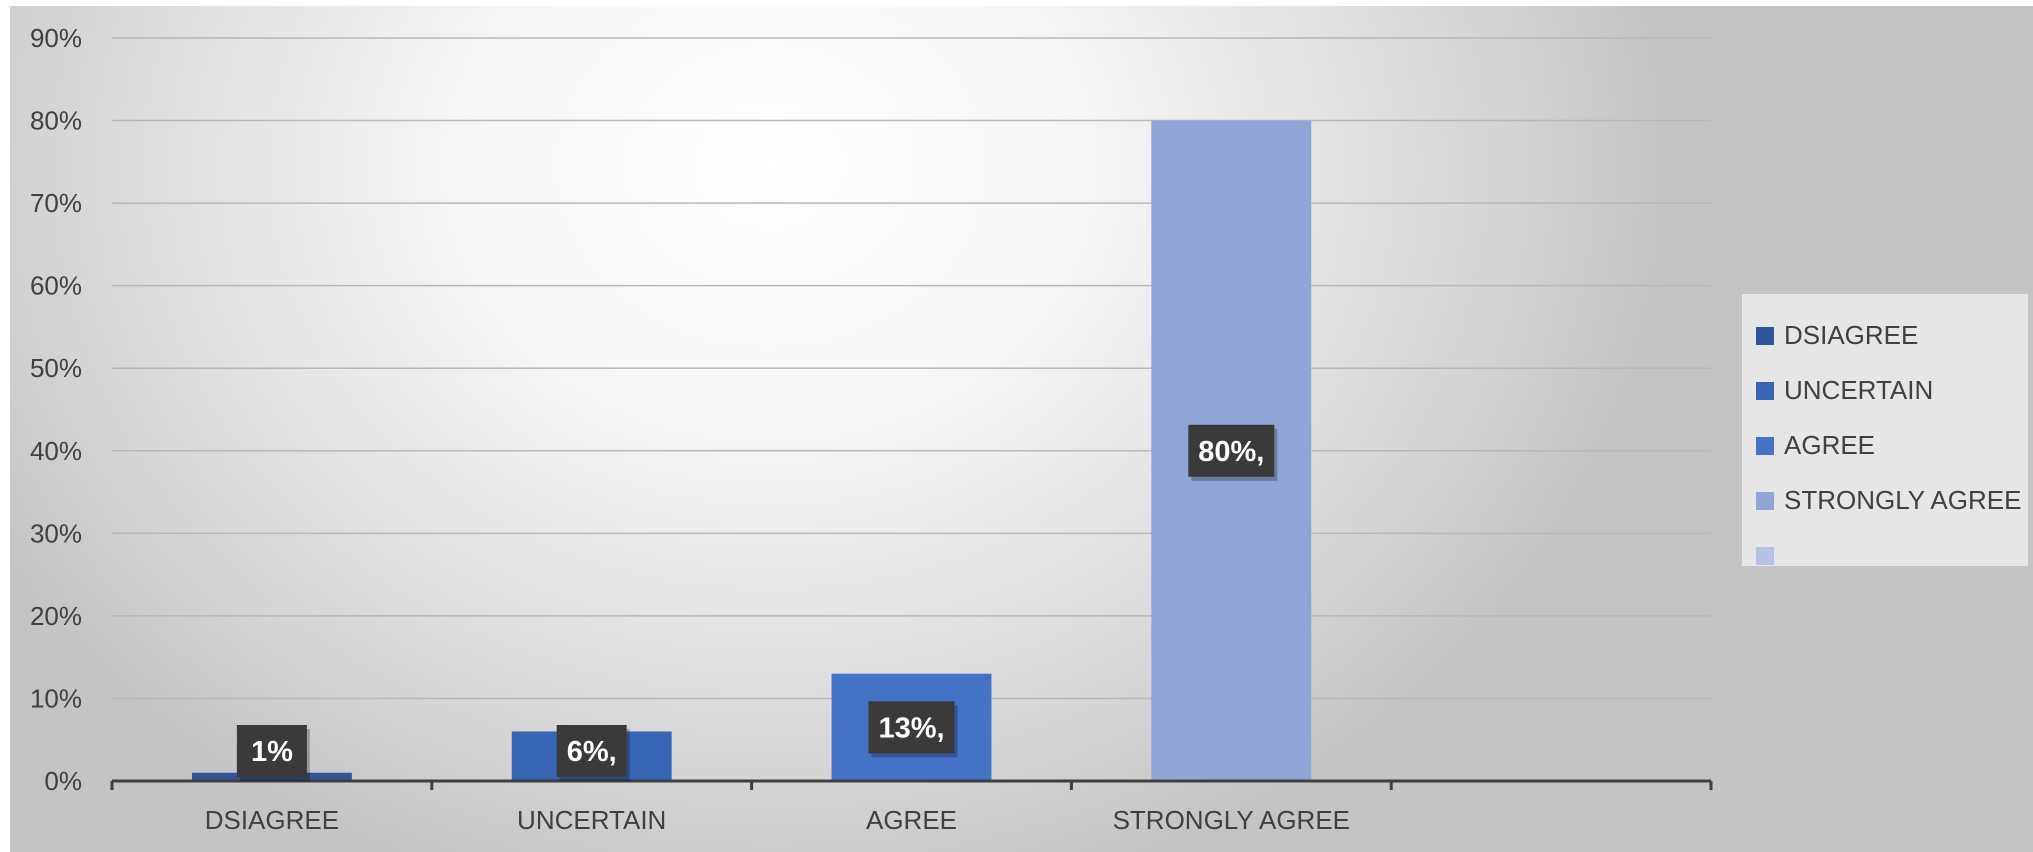 Image resolution: width=2033 pixels, height=852 pixels. I want to click on data-label-text: 80%,, so click(1231, 452).